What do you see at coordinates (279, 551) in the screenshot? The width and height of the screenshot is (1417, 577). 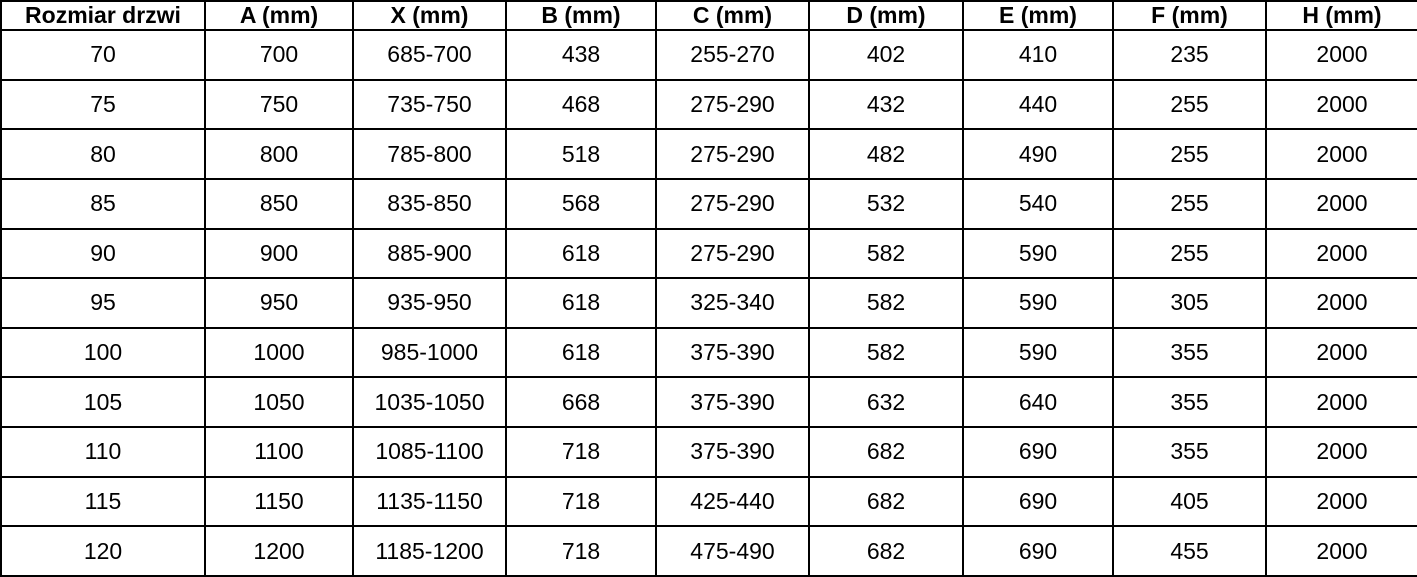 I see `table-cell: 1200` at bounding box center [279, 551].